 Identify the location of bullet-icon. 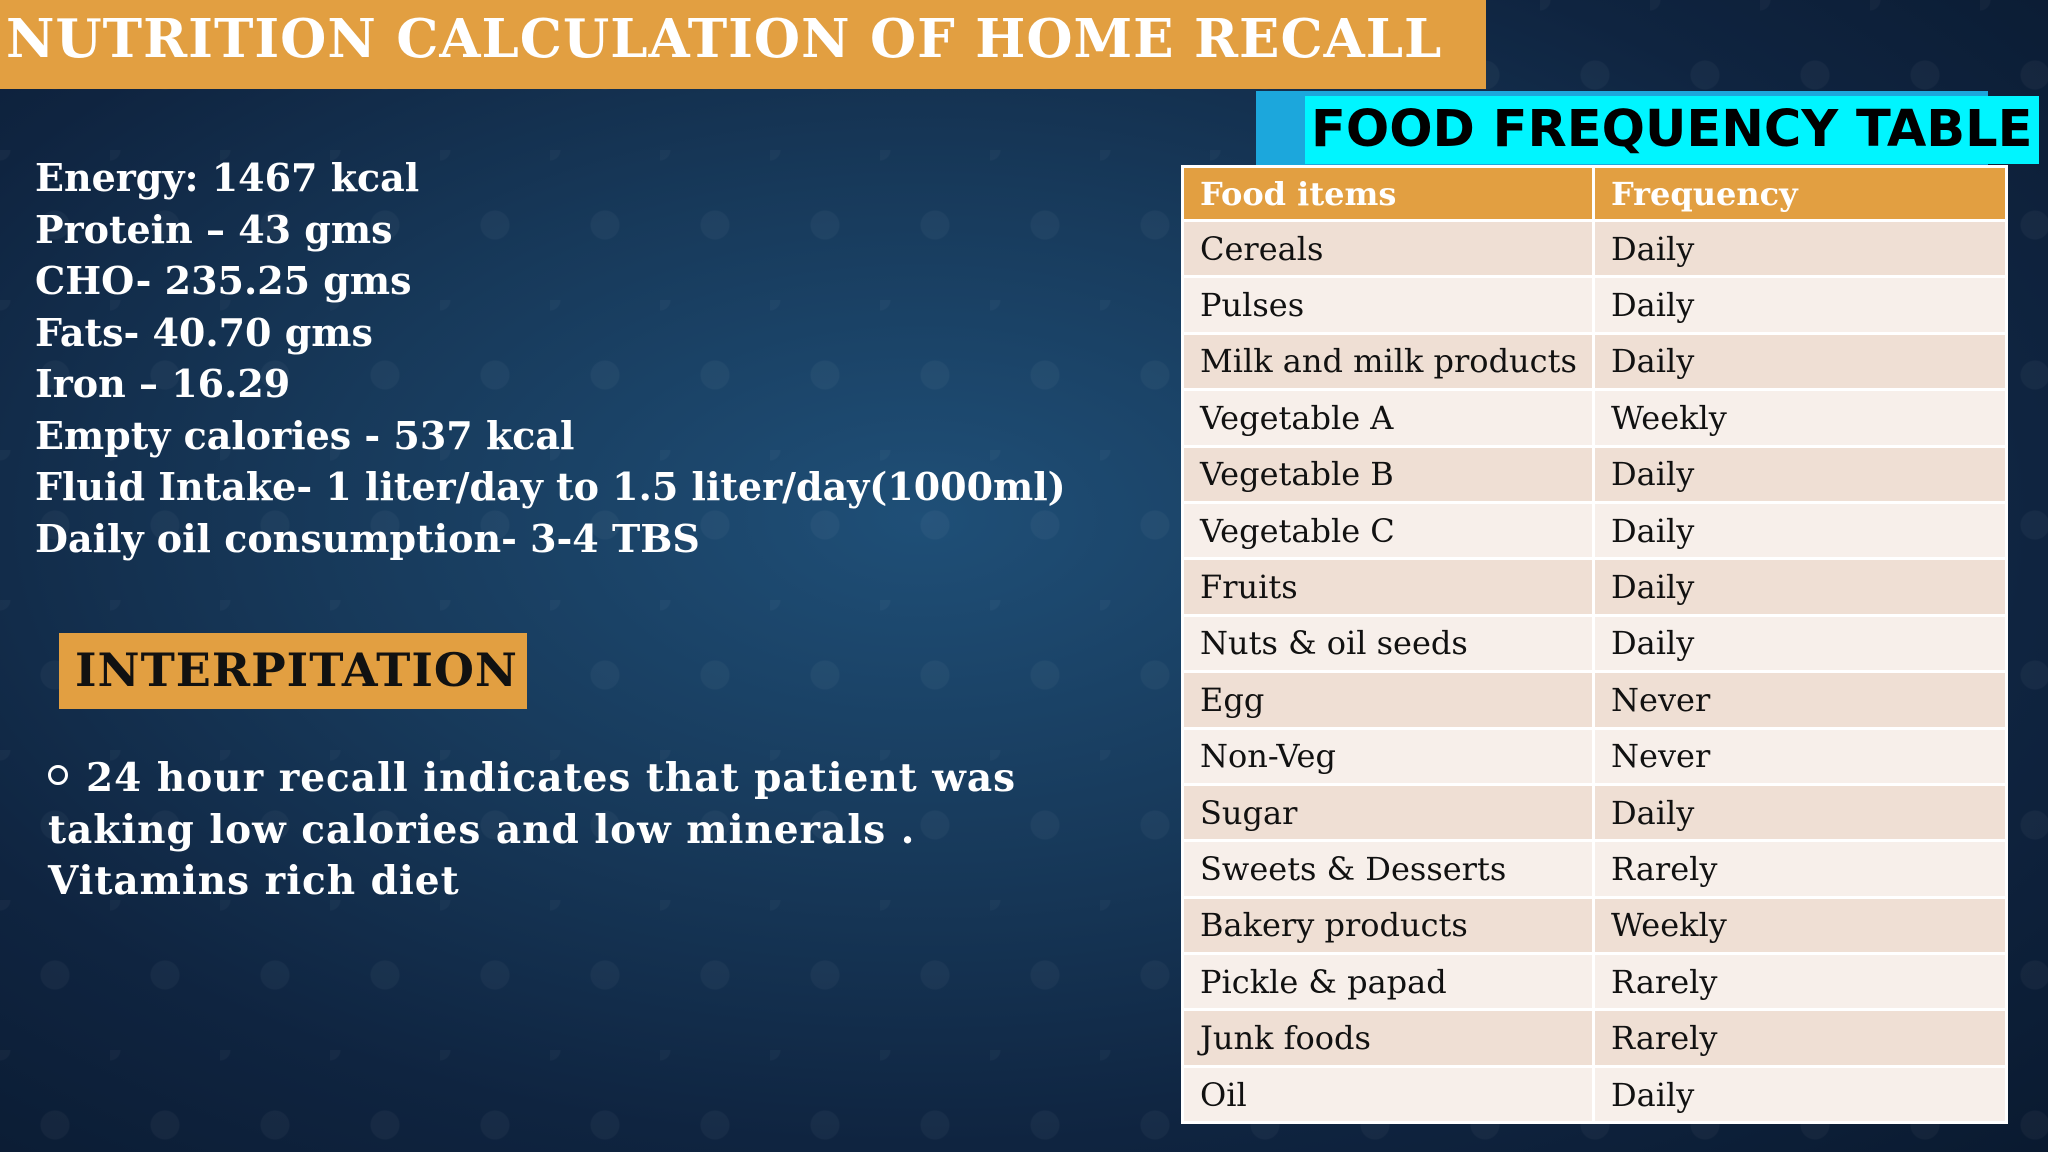
(58, 775).